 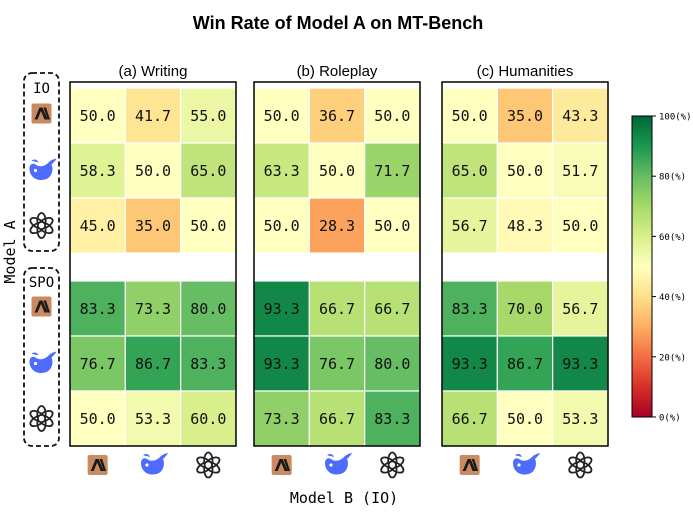 What do you see at coordinates (153, 116) in the screenshot?
I see `cell-value-label: 41.7` at bounding box center [153, 116].